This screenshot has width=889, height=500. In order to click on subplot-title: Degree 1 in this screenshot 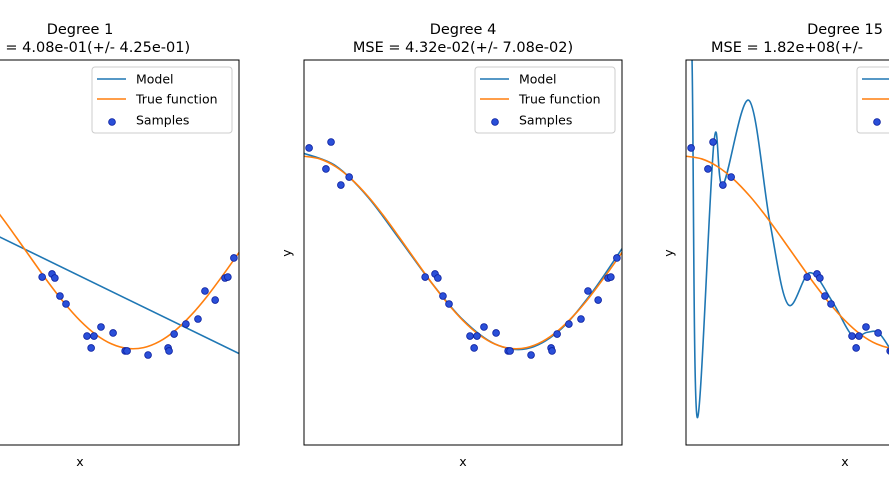, I will do `click(80, 30)`.